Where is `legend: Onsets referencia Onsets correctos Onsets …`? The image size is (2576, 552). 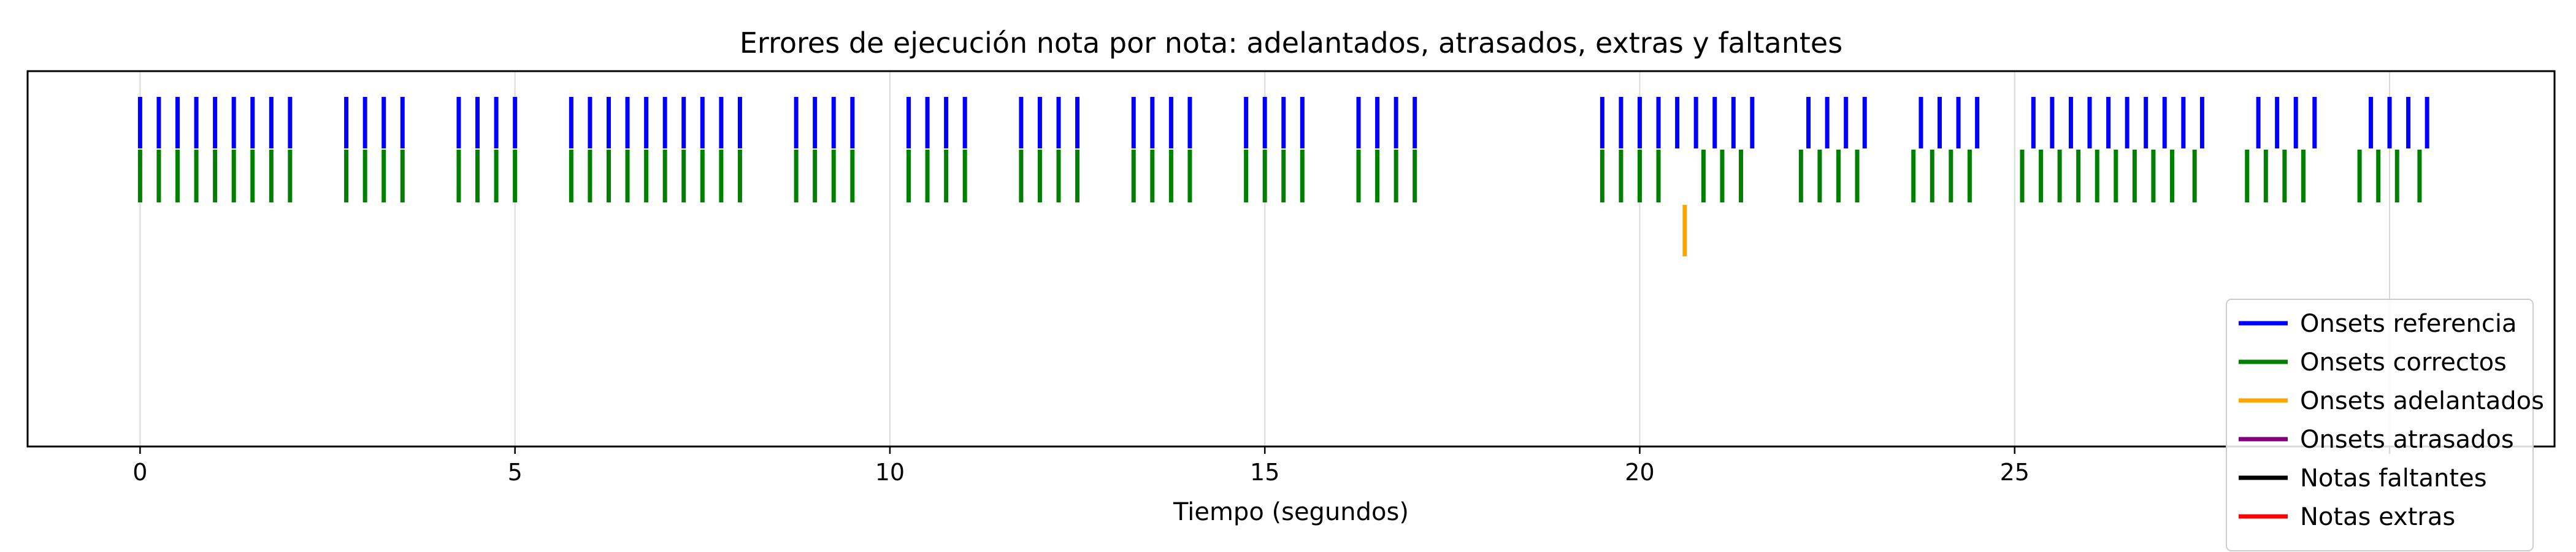 legend: Onsets referencia Onsets correctos Onsets … is located at coordinates (2385, 425).